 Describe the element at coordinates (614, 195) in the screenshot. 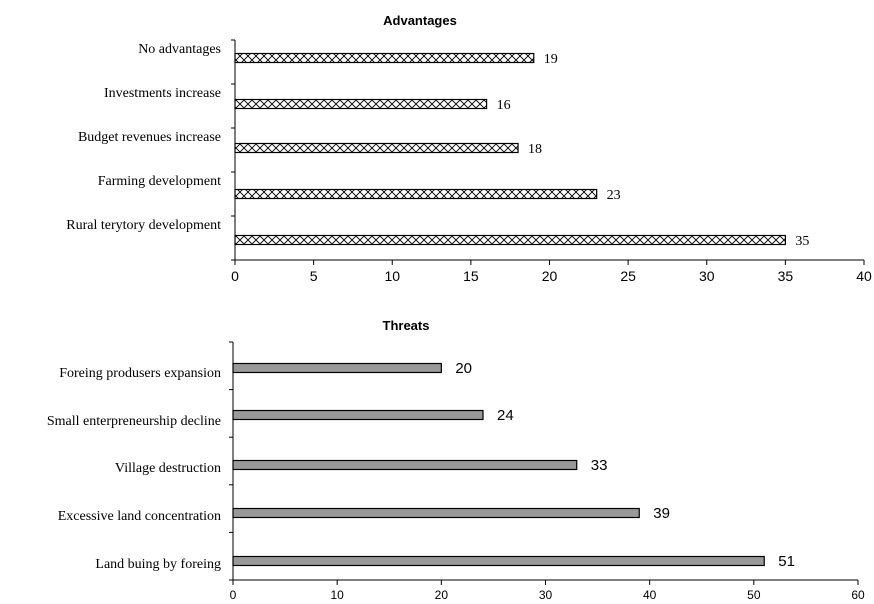

I see `advantages-data-label: 23` at that location.